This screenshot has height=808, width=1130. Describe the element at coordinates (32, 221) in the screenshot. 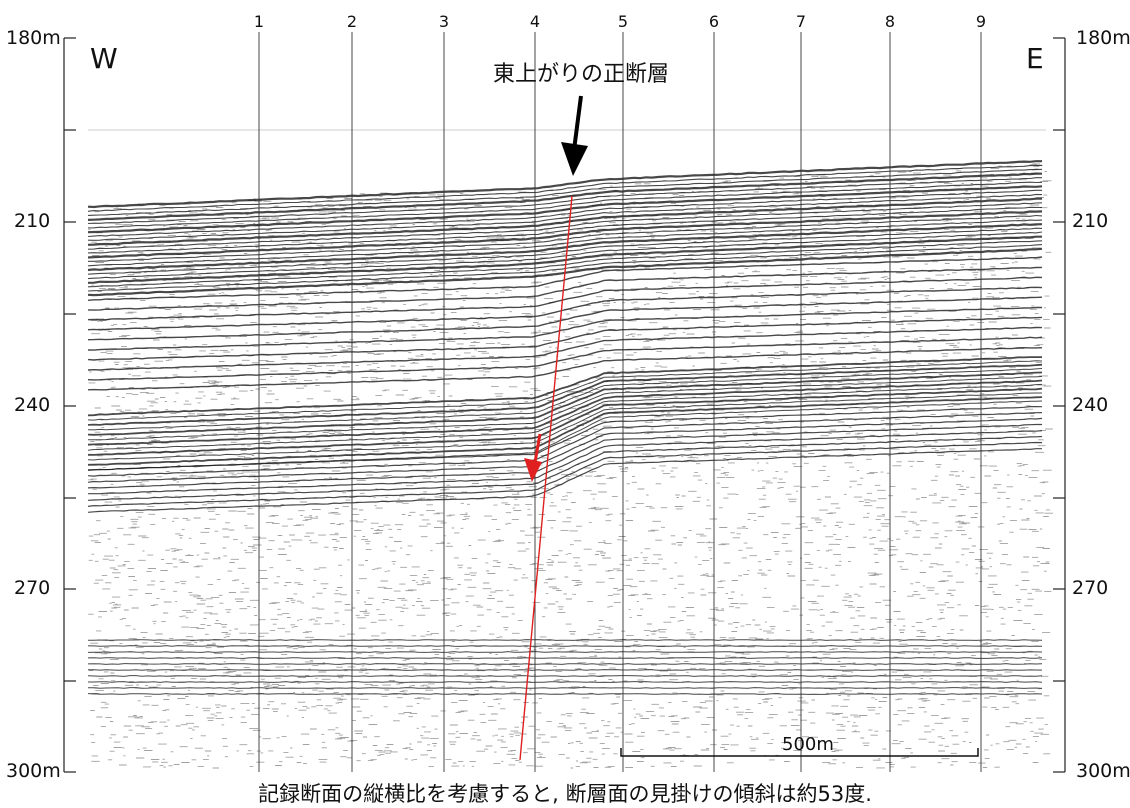

I see `depth-label-left-210: 210` at that location.